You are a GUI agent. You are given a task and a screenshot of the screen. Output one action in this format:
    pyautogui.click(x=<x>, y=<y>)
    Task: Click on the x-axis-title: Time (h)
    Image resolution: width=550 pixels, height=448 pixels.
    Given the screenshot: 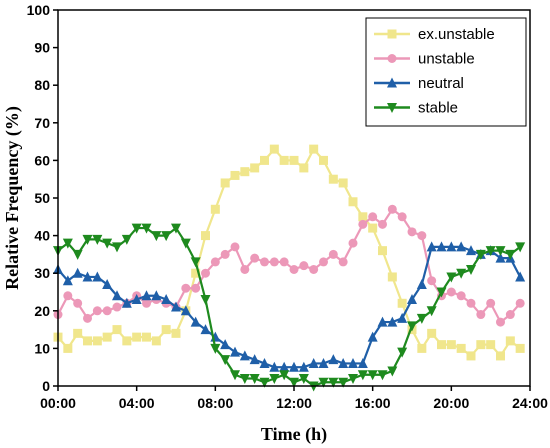 What is the action you would take?
    pyautogui.click(x=294, y=434)
    